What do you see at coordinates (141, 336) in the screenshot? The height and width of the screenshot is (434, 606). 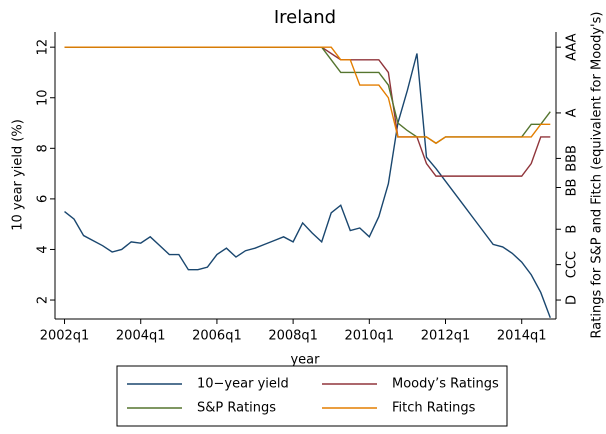 I see `x-tick-label: 2004q1` at bounding box center [141, 336].